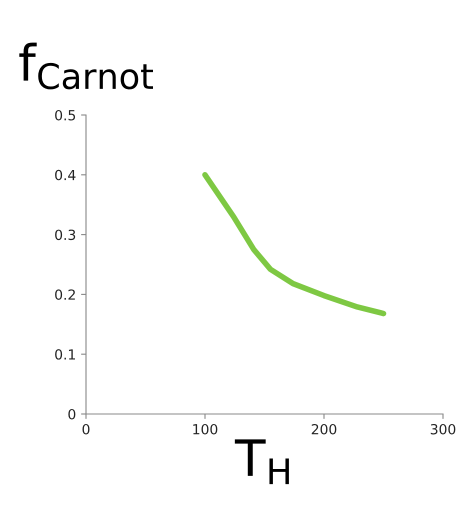  I want to click on y-tick-label: 0.3, so click(65, 235).